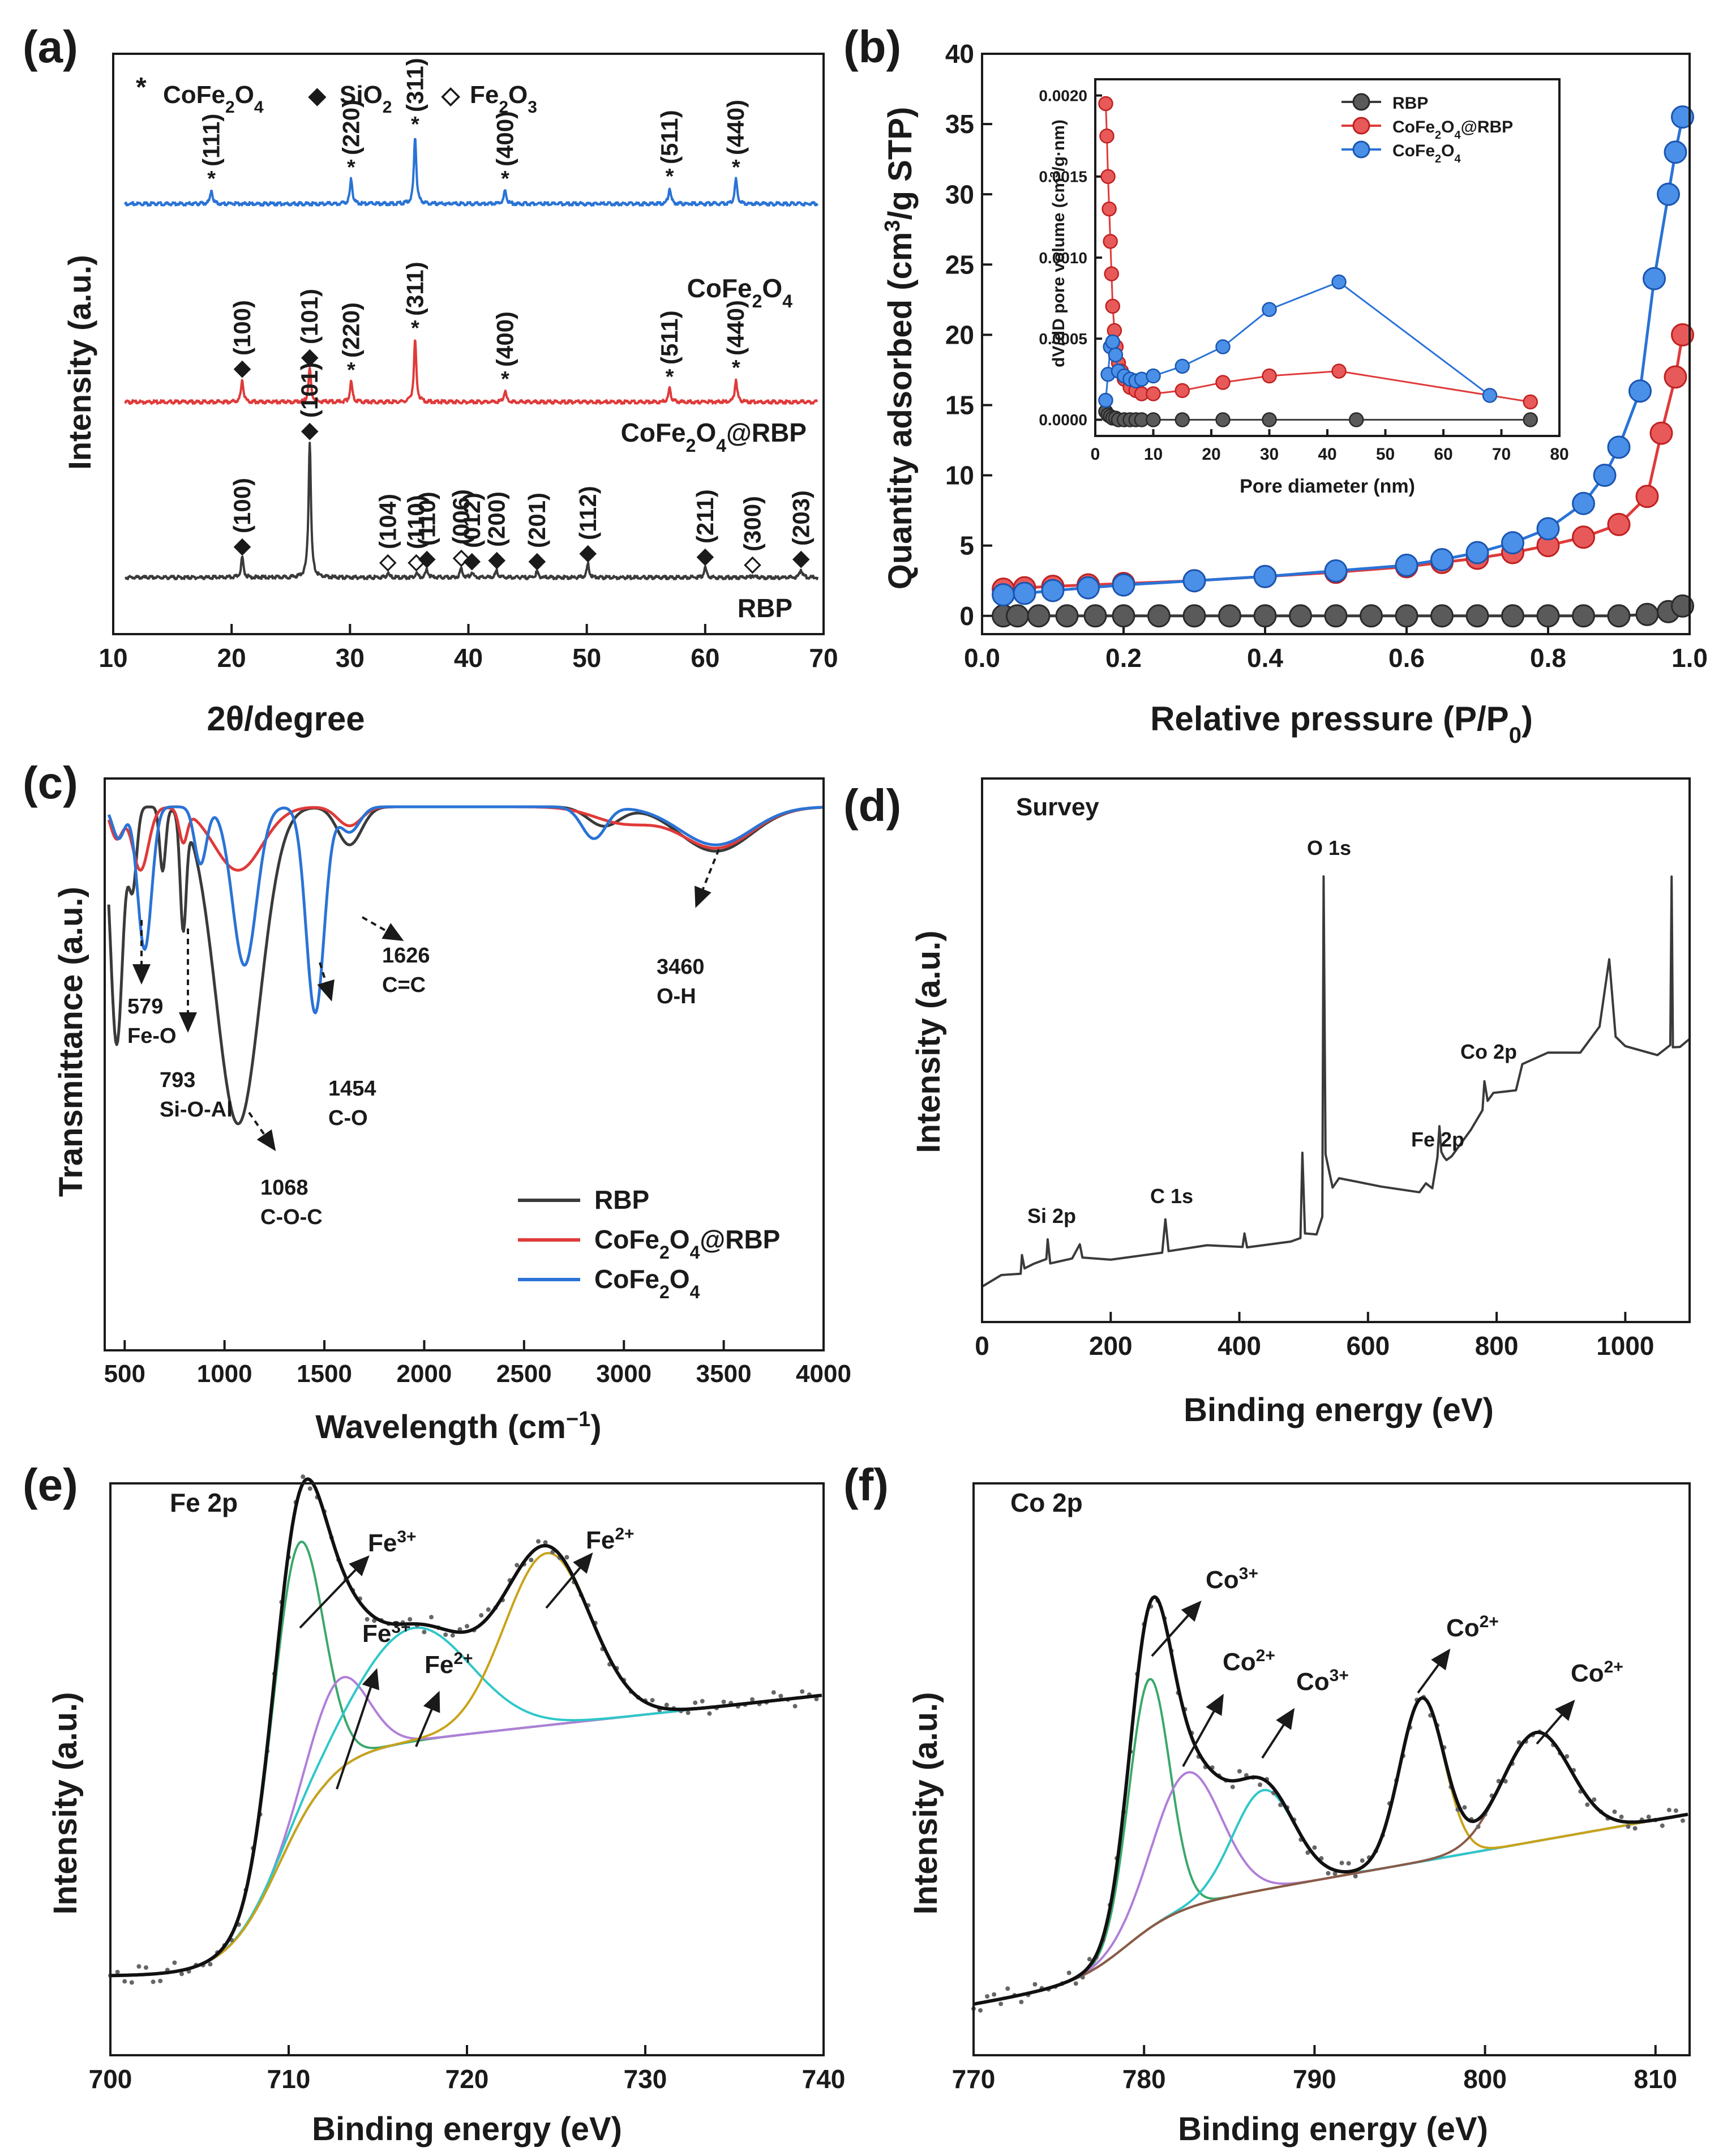  What do you see at coordinates (823, 658) in the screenshot?
I see `x-tick-label: 70` at bounding box center [823, 658].